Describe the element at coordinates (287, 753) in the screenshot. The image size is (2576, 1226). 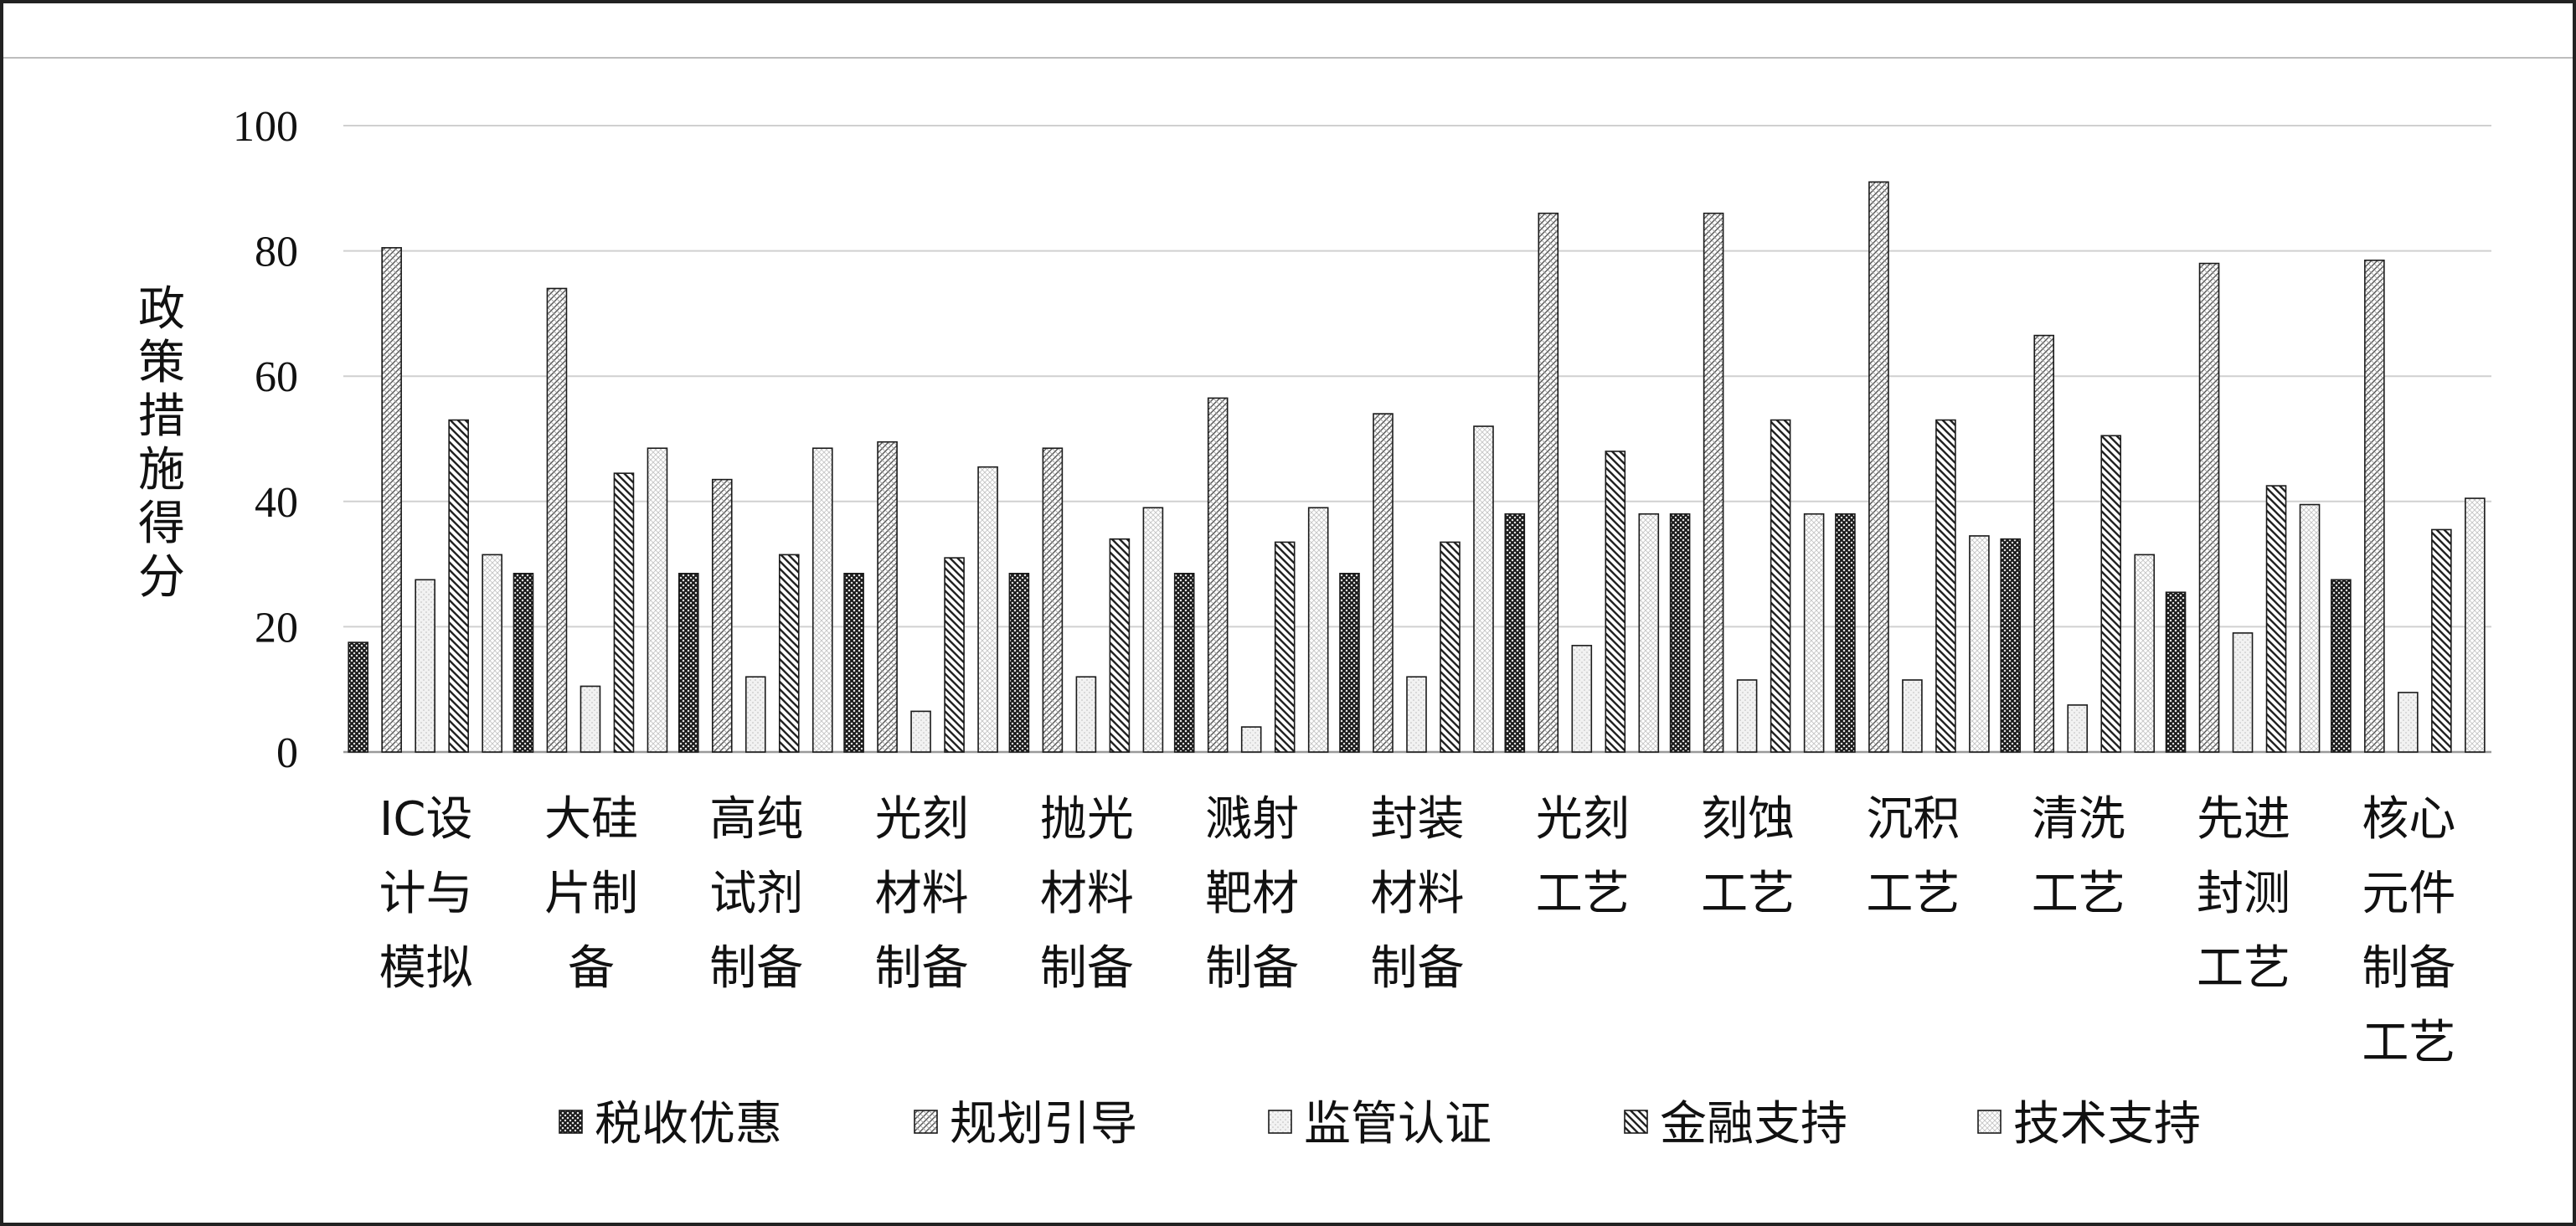
I see `y-tick-label: 0` at that location.